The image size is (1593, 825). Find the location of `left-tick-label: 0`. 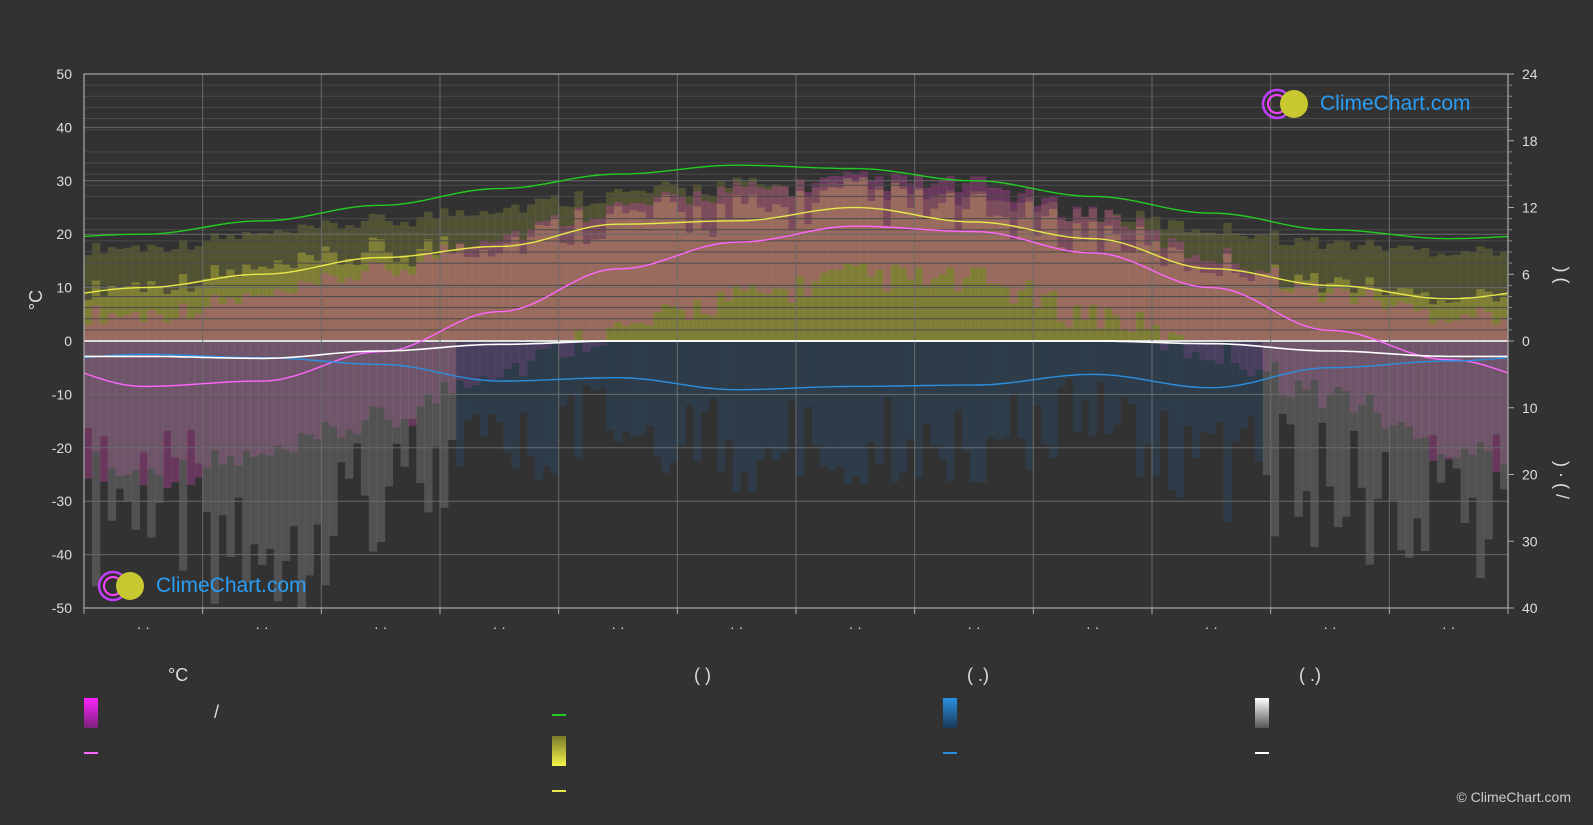

left-tick-label: 0 is located at coordinates (68, 341).